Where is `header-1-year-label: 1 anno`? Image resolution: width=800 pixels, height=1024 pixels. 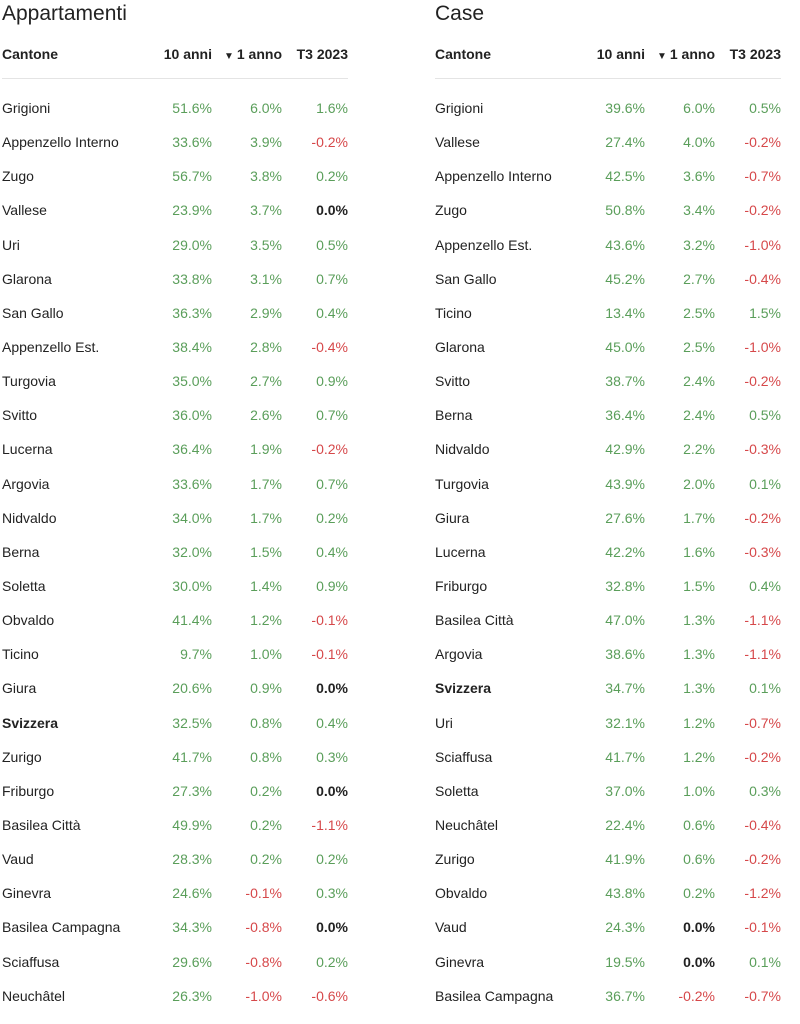
header-1-year-label: 1 anno is located at coordinates (259, 54).